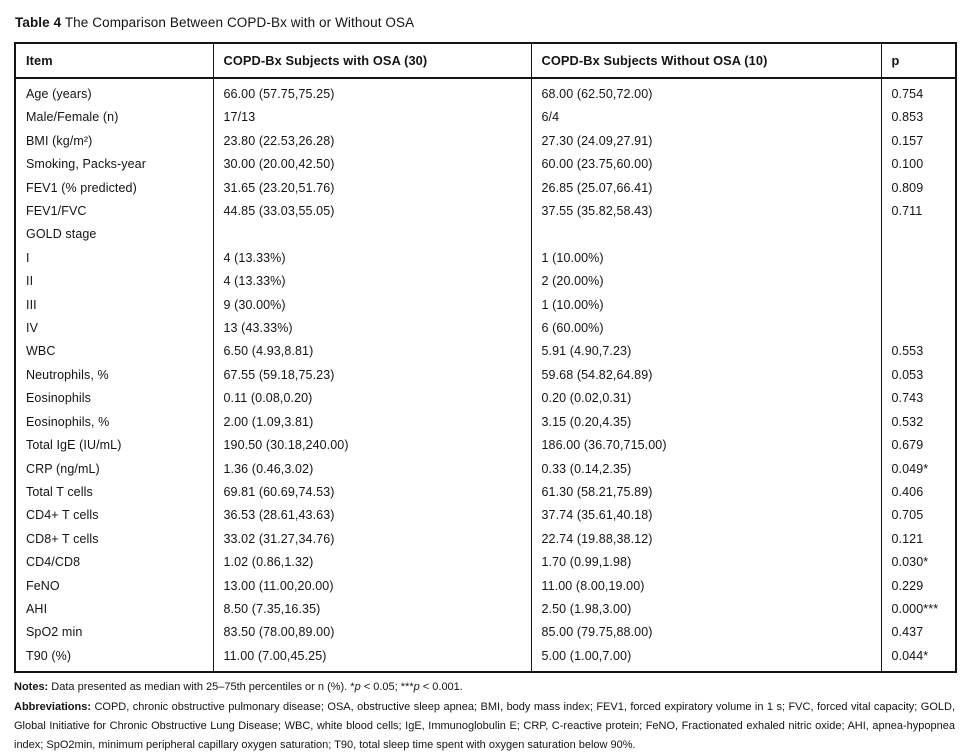 The image size is (971, 755). Describe the element at coordinates (68, 421) in the screenshot. I see `item-cell: Eosinophils, %` at that location.